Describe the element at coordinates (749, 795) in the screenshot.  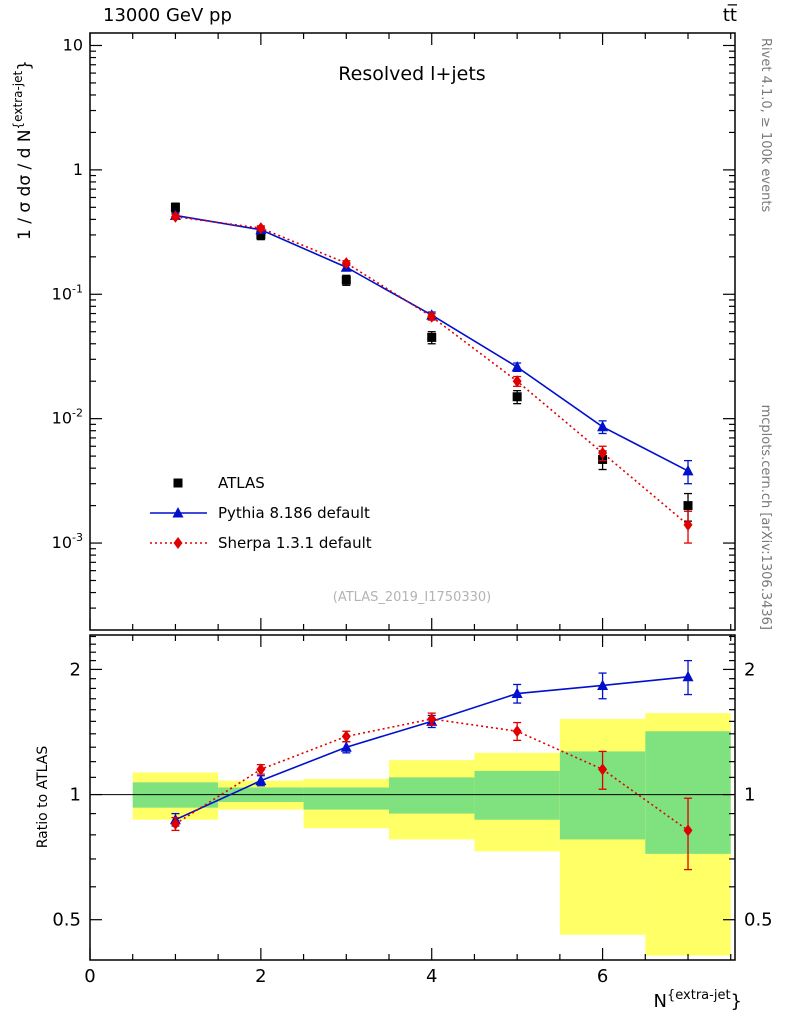
I see `ratio-y-tick-label-right: 1` at that location.